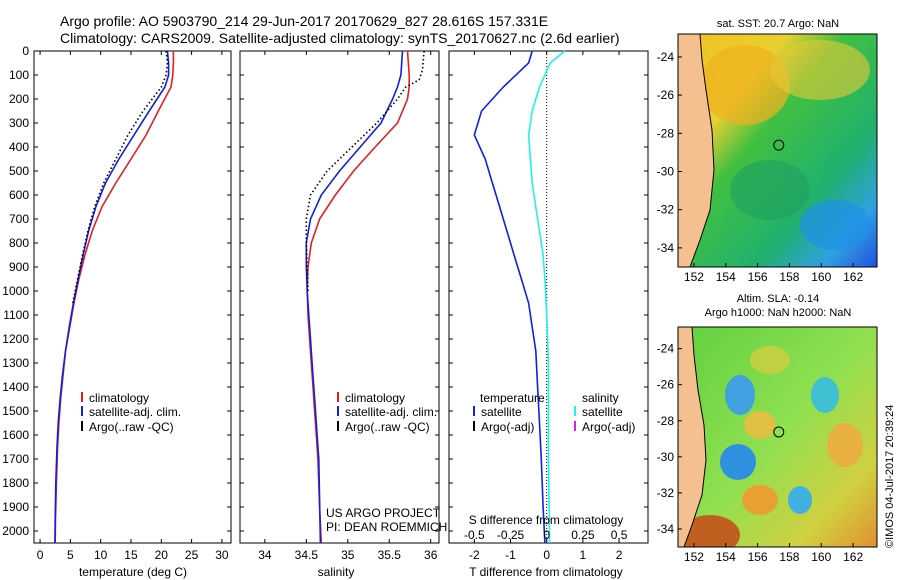  I want to click on legend-temp-satellite-label: satellite, so click(501, 412).